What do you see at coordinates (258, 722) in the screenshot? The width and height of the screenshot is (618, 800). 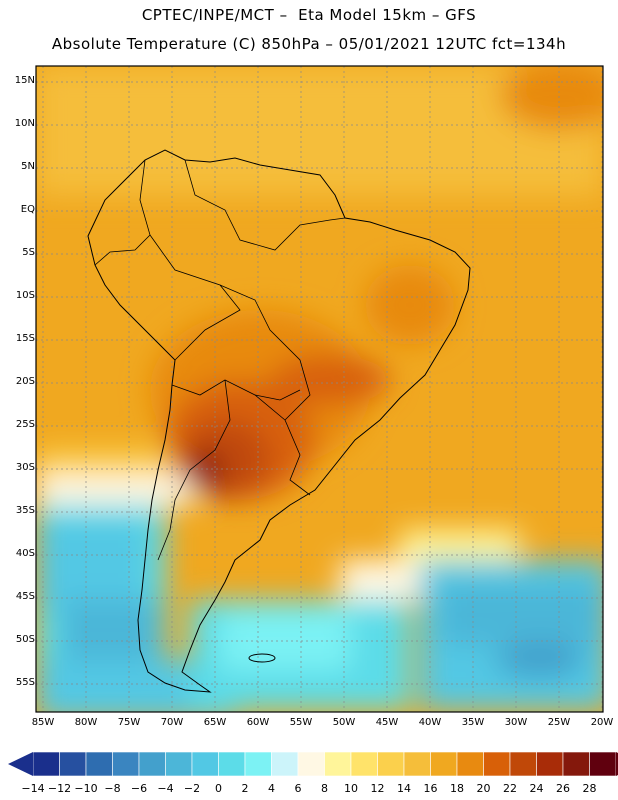 I see `longitude-label: 60W` at bounding box center [258, 722].